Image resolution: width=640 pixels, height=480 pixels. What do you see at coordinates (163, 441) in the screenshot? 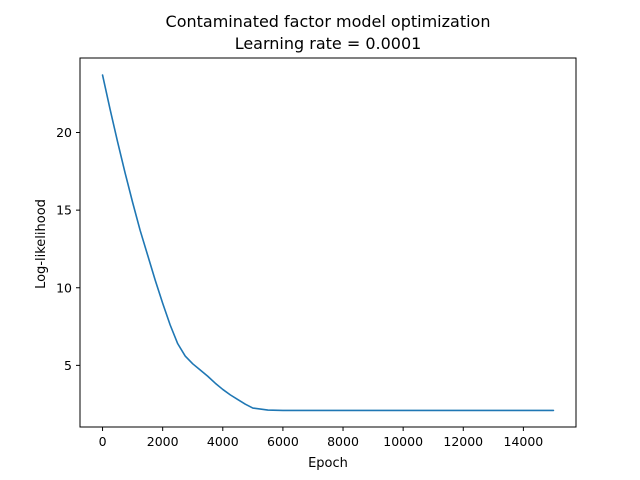
I see `x-tick-label: 2000` at bounding box center [163, 441].